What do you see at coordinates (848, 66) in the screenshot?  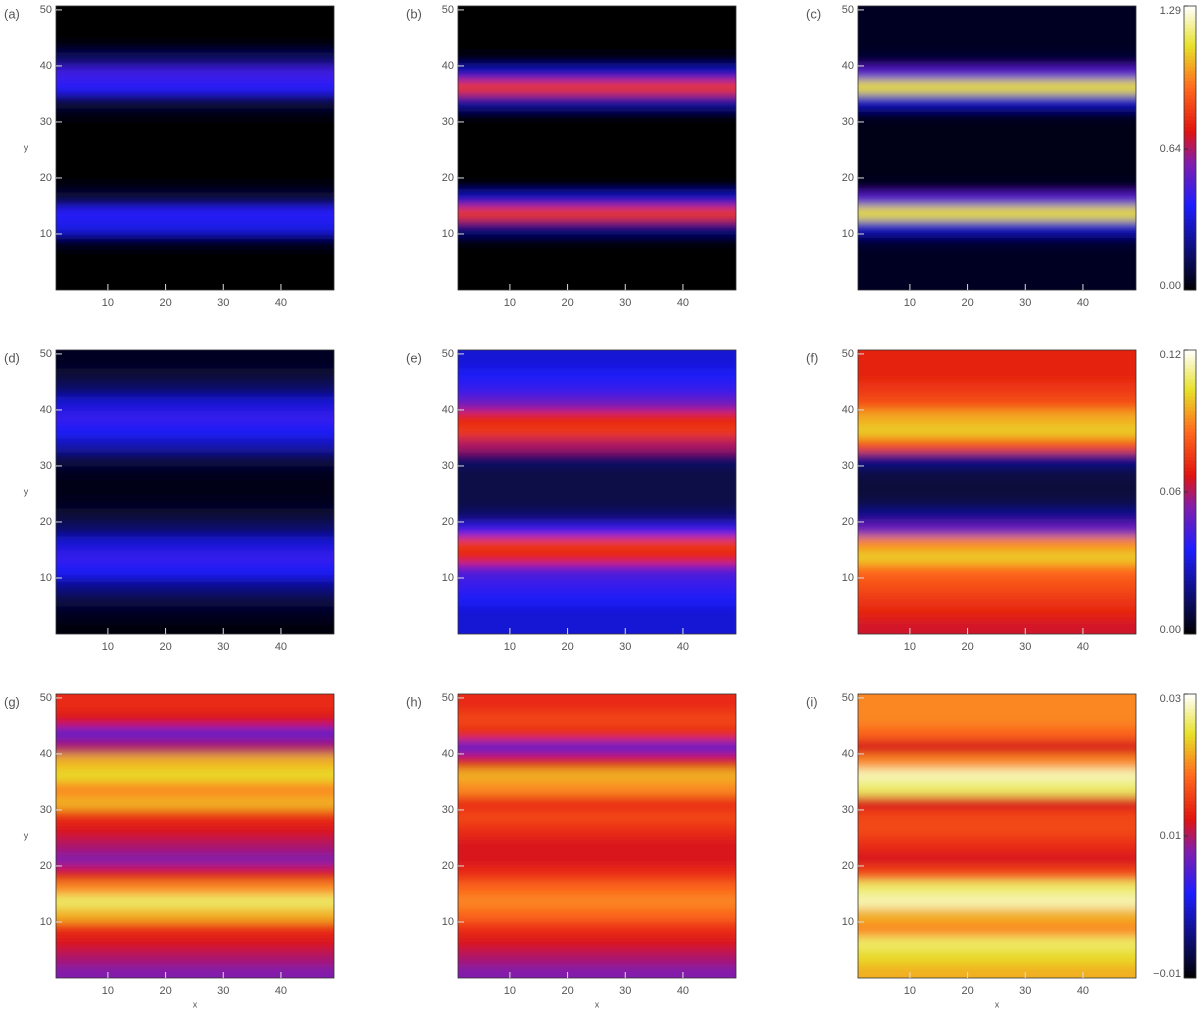 I see `y-tick-label: 40` at bounding box center [848, 66].